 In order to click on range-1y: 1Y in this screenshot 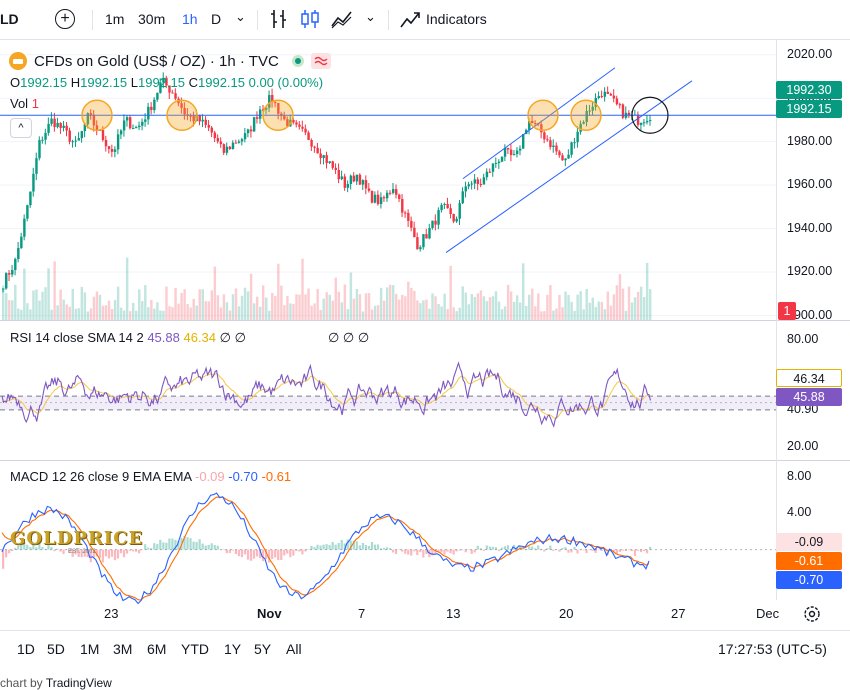, I will do `click(233, 649)`.